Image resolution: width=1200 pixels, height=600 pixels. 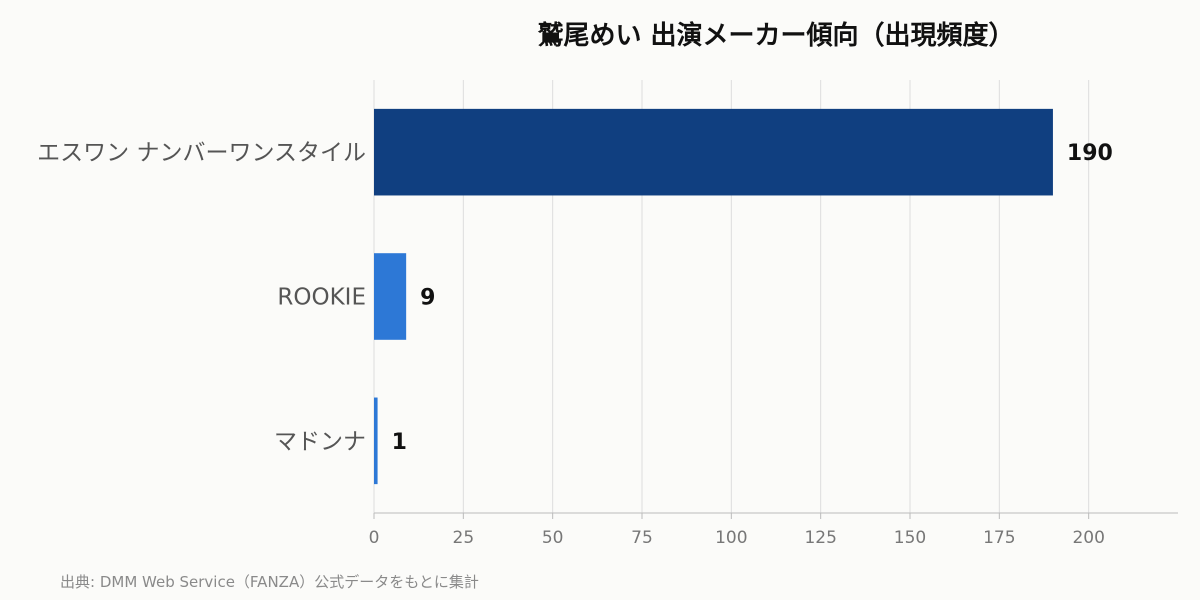 What do you see at coordinates (773, 530) in the screenshot?
I see `axis-layer: 0 25 50 75 100 125 150 175 200` at bounding box center [773, 530].